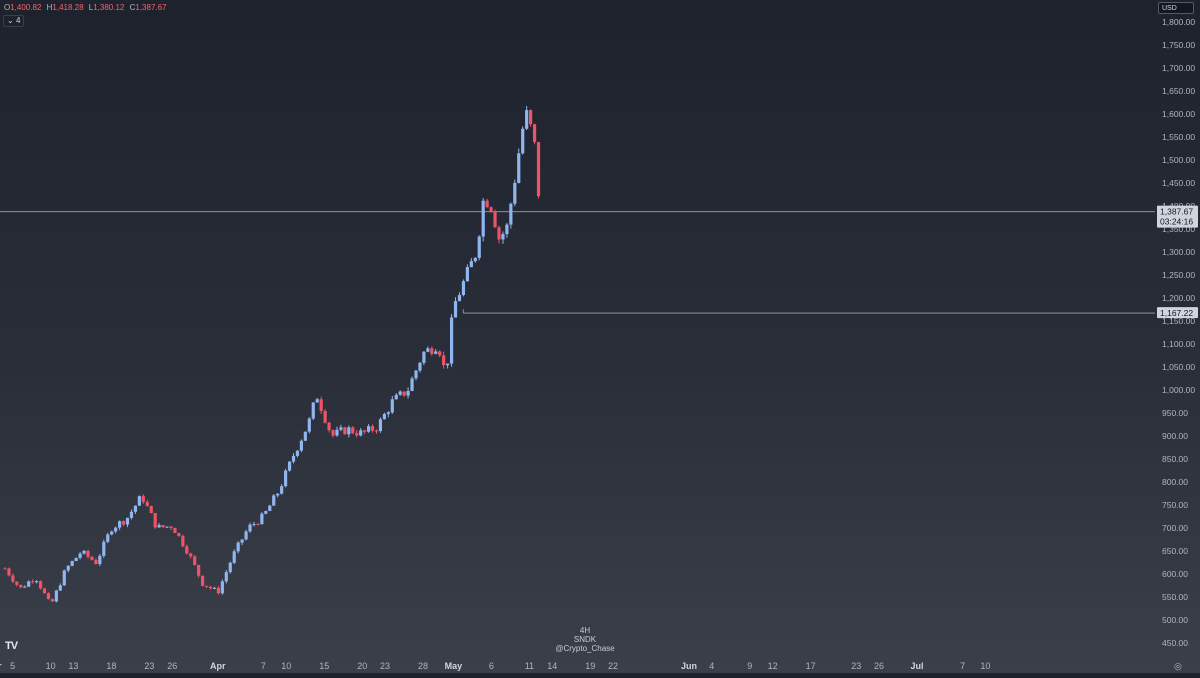 The width and height of the screenshot is (1200, 678). I want to click on watermark-author: @Crypto_Chase, so click(585, 648).